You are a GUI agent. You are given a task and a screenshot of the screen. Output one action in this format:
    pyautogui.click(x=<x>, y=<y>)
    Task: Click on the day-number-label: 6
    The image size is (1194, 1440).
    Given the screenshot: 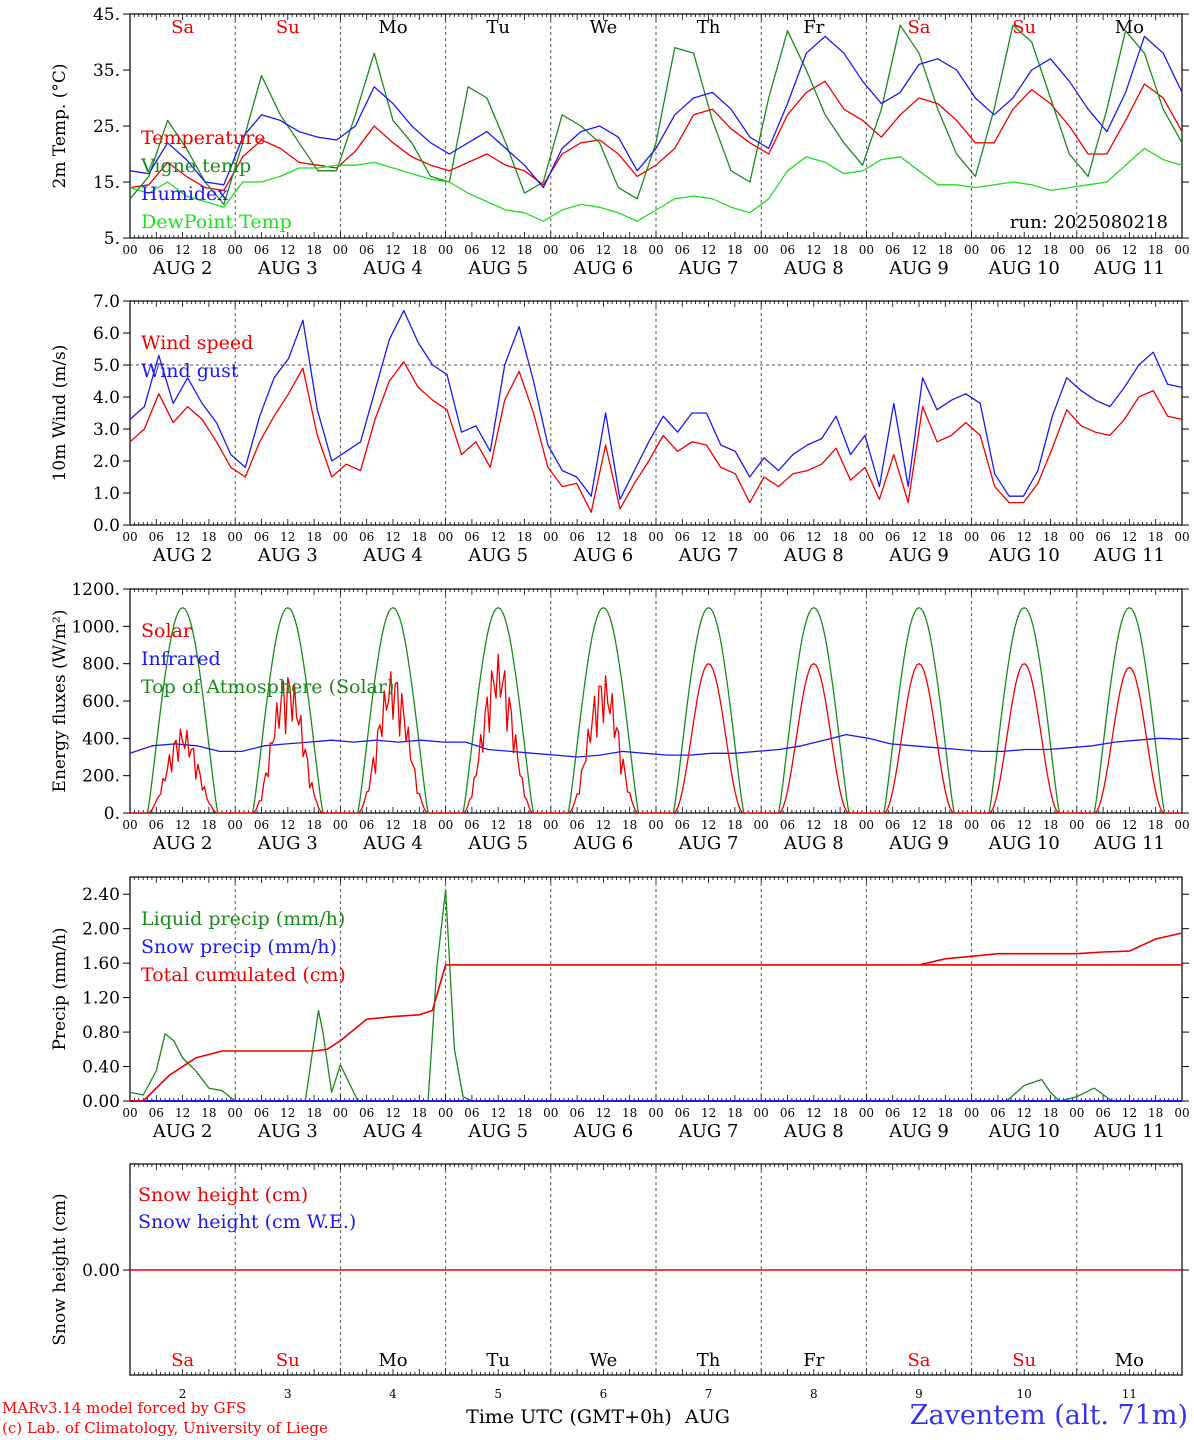 What is the action you would take?
    pyautogui.click(x=604, y=1394)
    